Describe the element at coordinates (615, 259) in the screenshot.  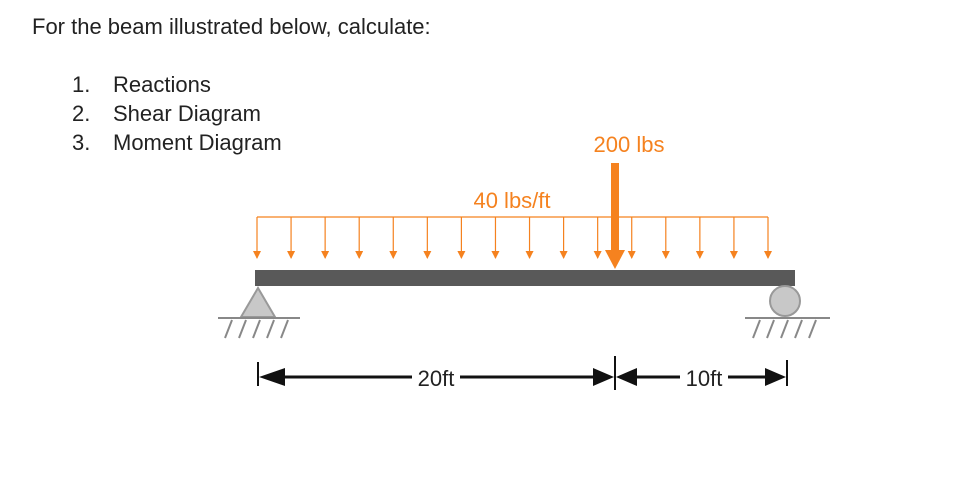
I see `point-load-head` at that location.